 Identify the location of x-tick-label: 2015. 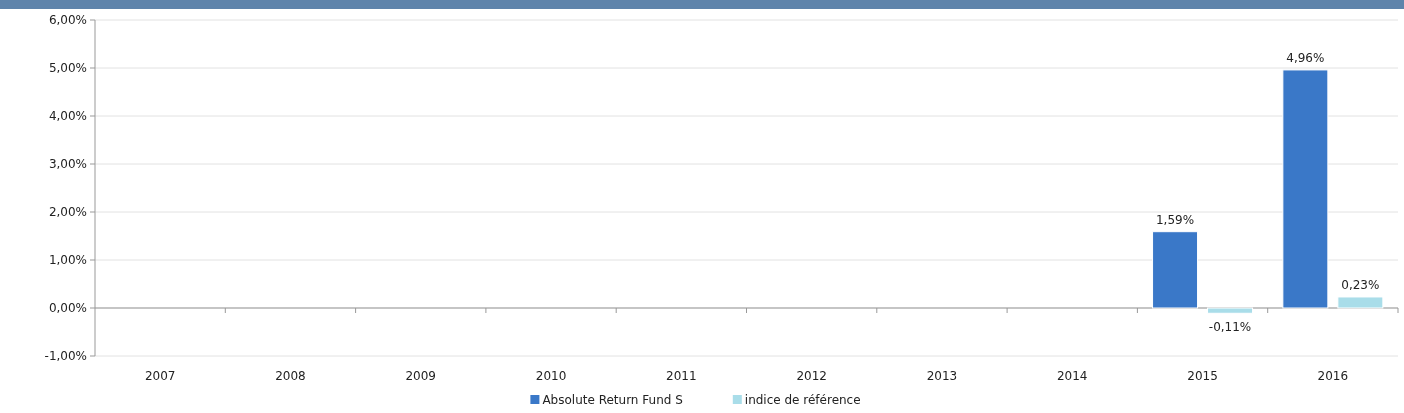
(1202, 376).